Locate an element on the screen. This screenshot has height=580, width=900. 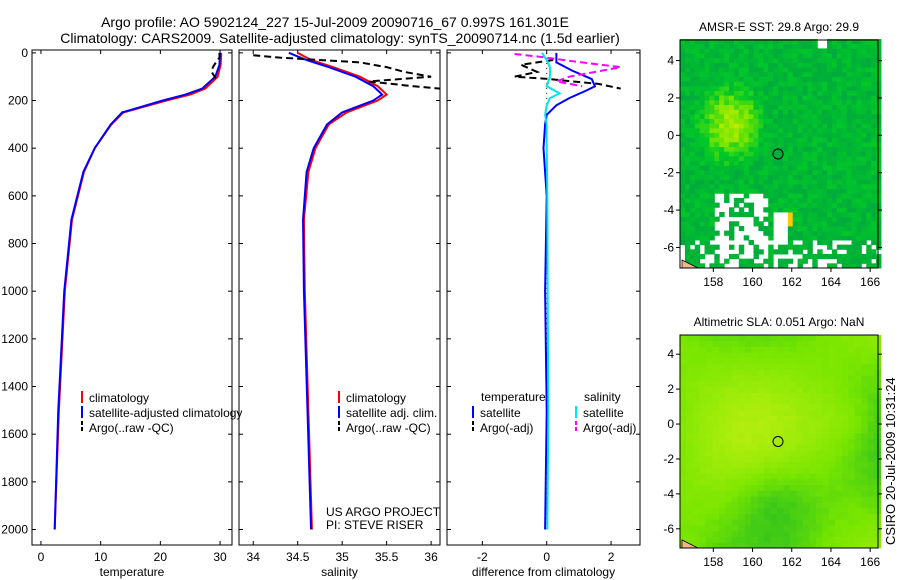
project-annotation: US ARGO PROJECT is located at coordinates (383, 512).